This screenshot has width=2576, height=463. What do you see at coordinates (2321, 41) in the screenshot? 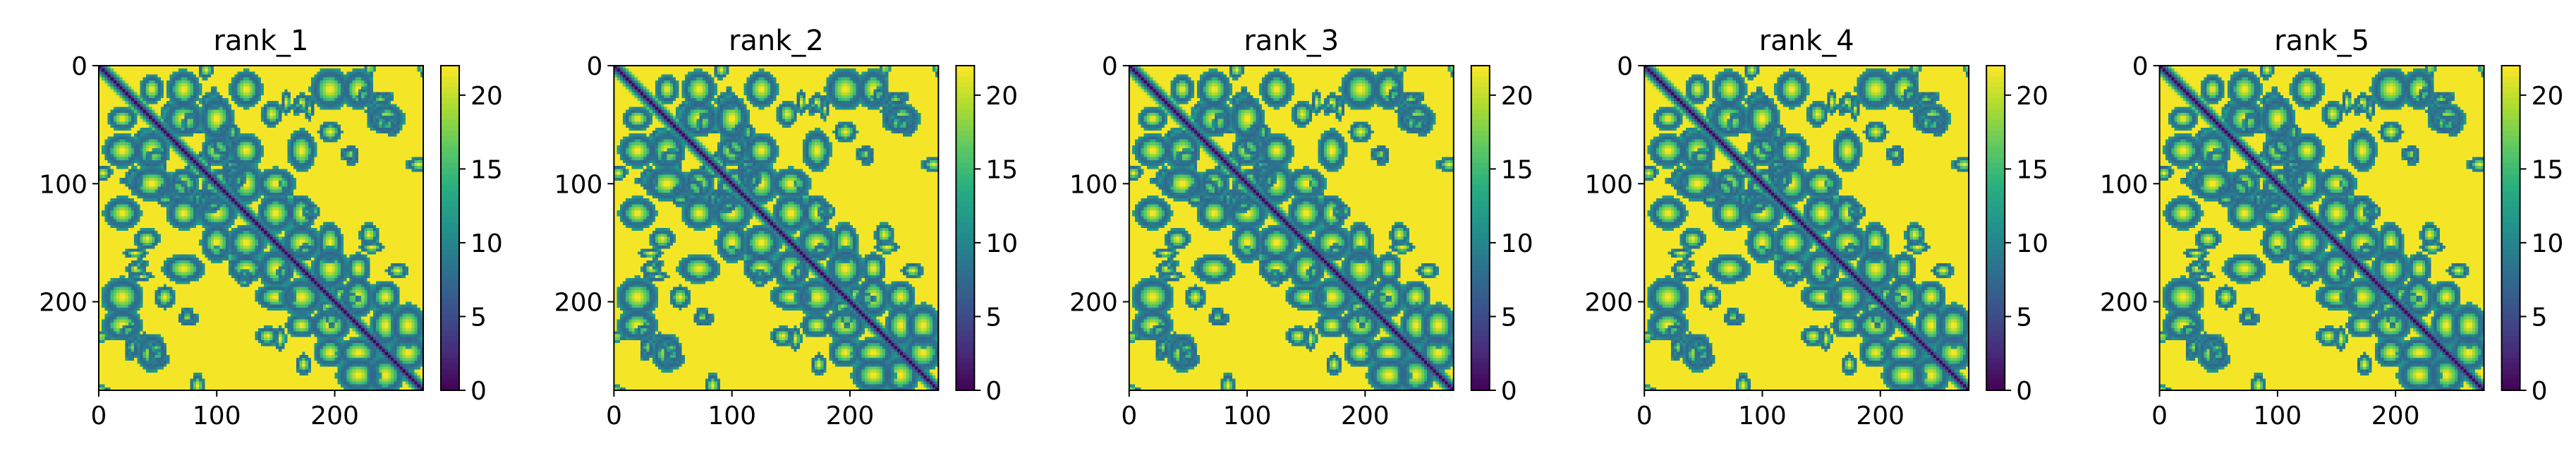
I see `panel-title: rank_5` at bounding box center [2321, 41].